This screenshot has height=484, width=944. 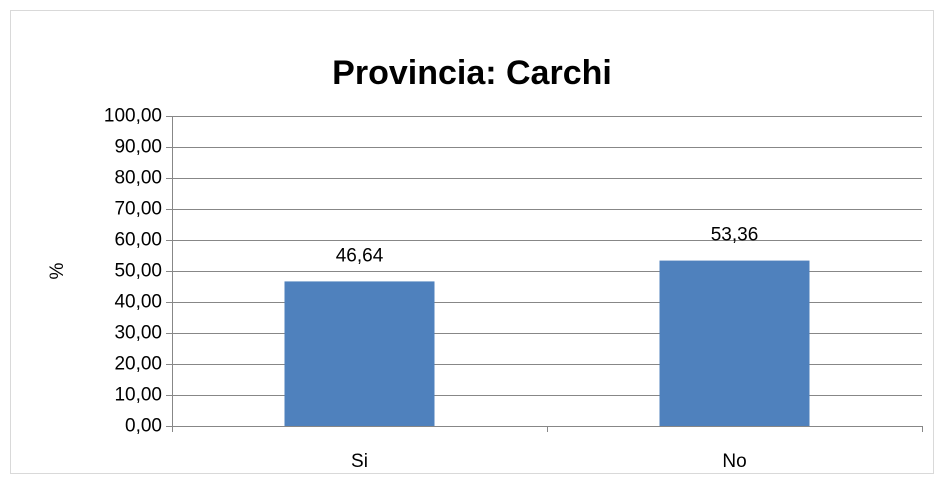 What do you see at coordinates (472, 73) in the screenshot?
I see `chart-title: Provincia: Carchi` at bounding box center [472, 73].